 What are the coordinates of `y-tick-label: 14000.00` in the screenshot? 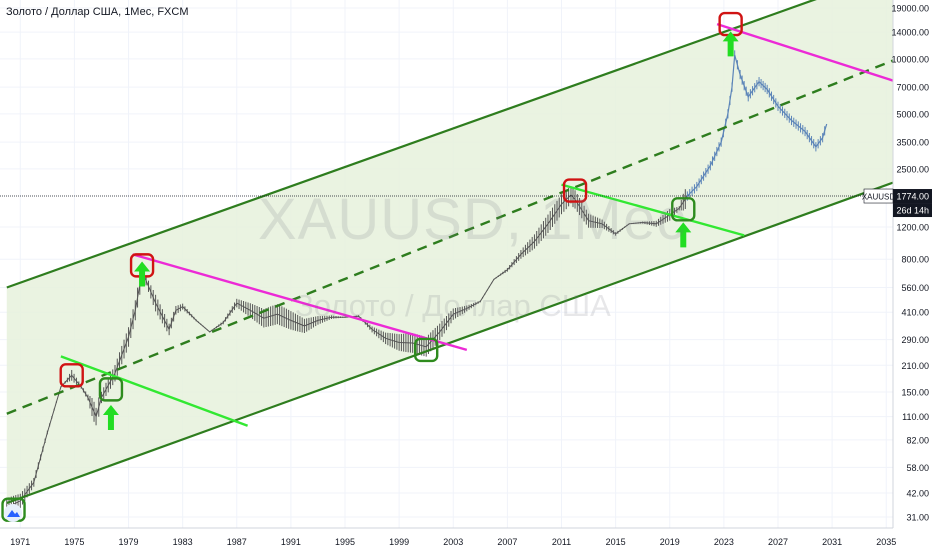 It's located at (910, 33).